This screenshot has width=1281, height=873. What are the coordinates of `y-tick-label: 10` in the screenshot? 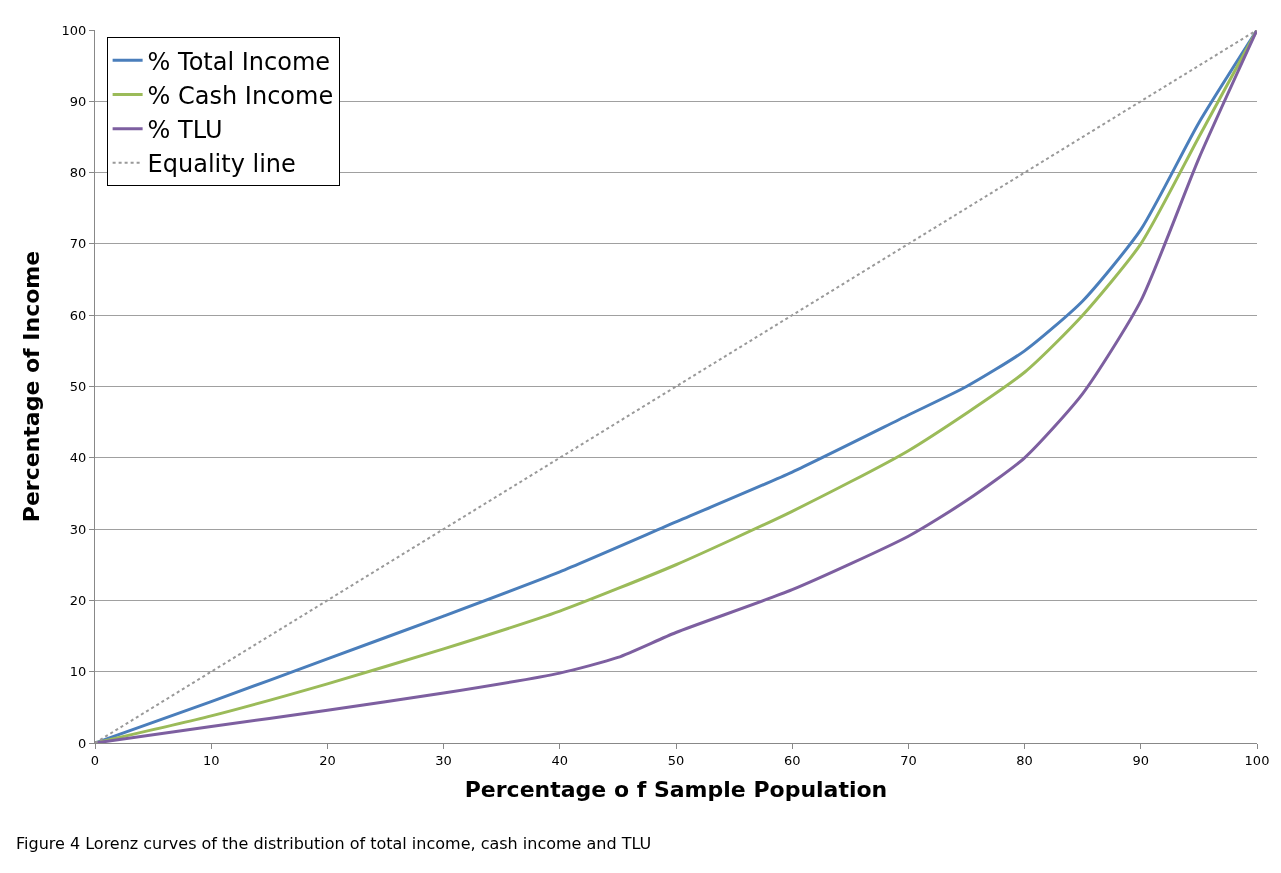 It's located at (78, 672).